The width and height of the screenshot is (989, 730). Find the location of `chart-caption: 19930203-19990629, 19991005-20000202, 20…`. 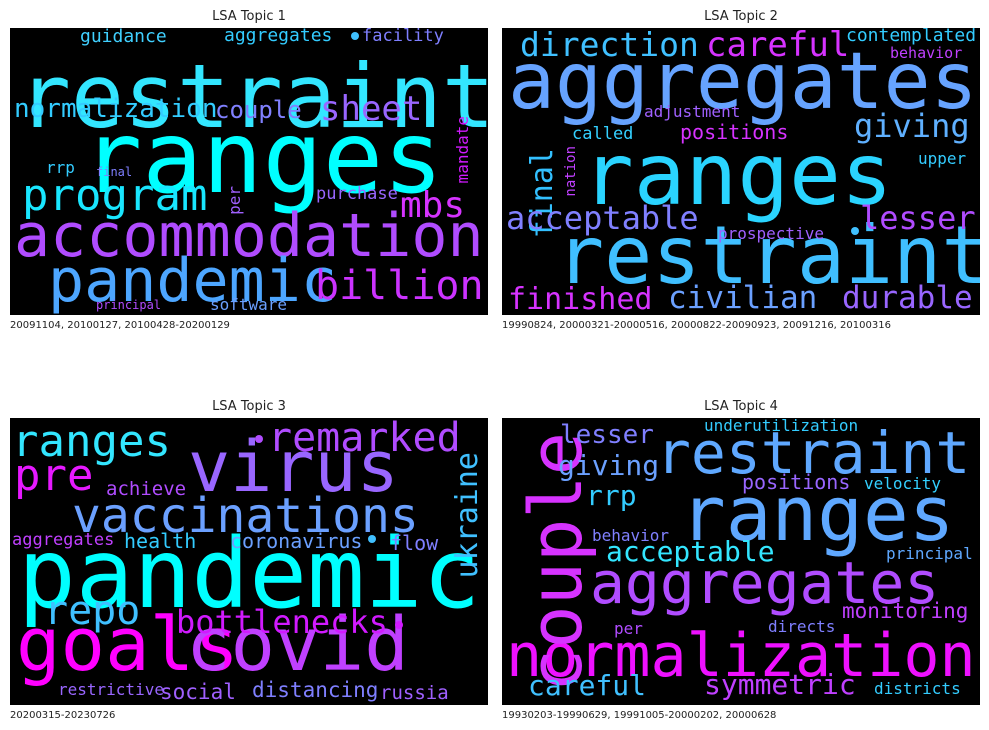

chart-caption: 19930203-19990629, 19991005-20000202, 20… is located at coordinates (639, 715).